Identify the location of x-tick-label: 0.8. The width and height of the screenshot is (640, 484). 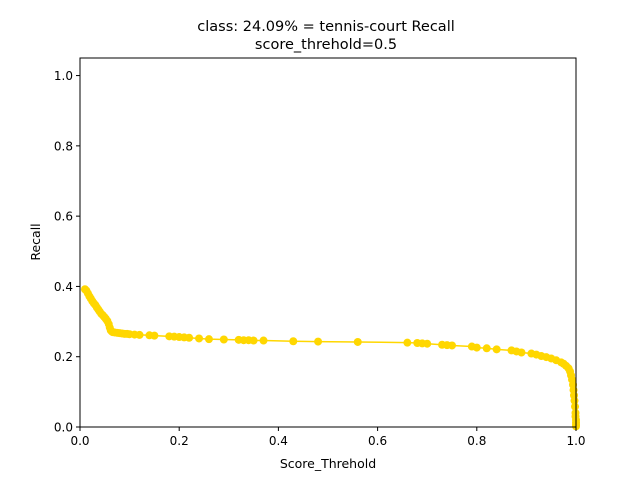
(476, 441).